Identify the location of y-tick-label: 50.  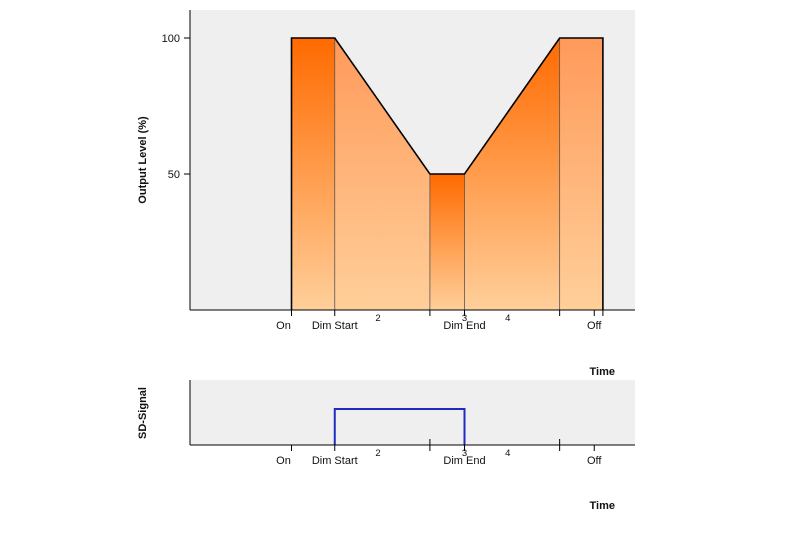
(174, 175).